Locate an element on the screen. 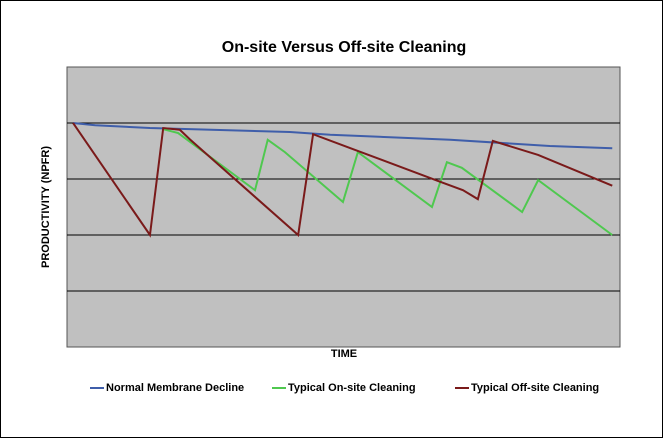 This screenshot has height=438, width=663. legend-label: Typical Off-site Cleaning is located at coordinates (535, 388).